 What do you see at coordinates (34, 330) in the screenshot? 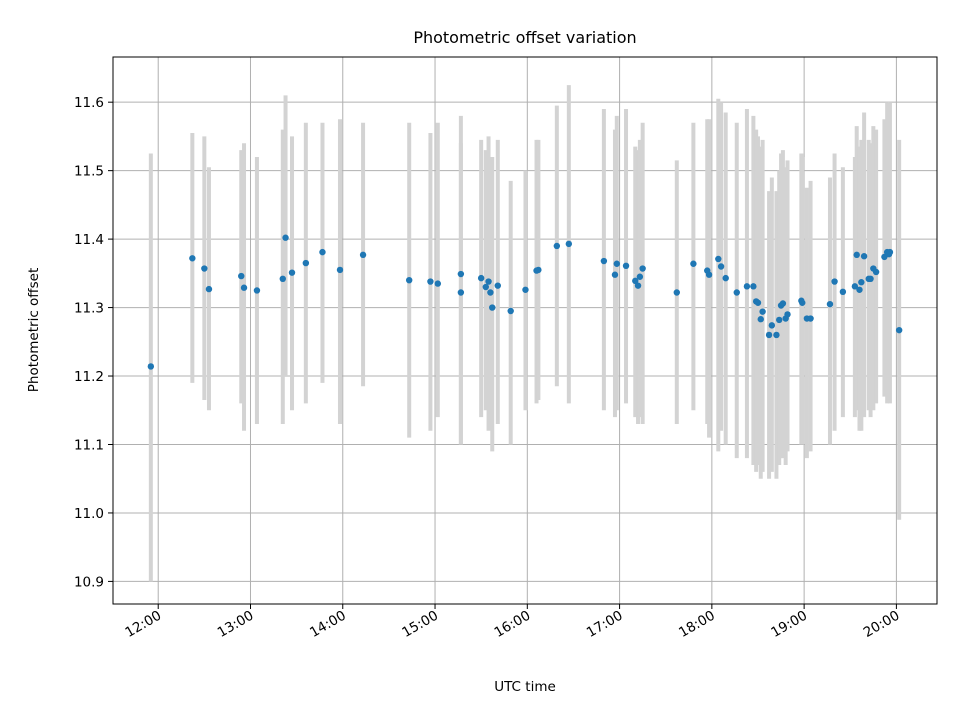
I see `y-axis-label: Photometric offset` at bounding box center [34, 330].